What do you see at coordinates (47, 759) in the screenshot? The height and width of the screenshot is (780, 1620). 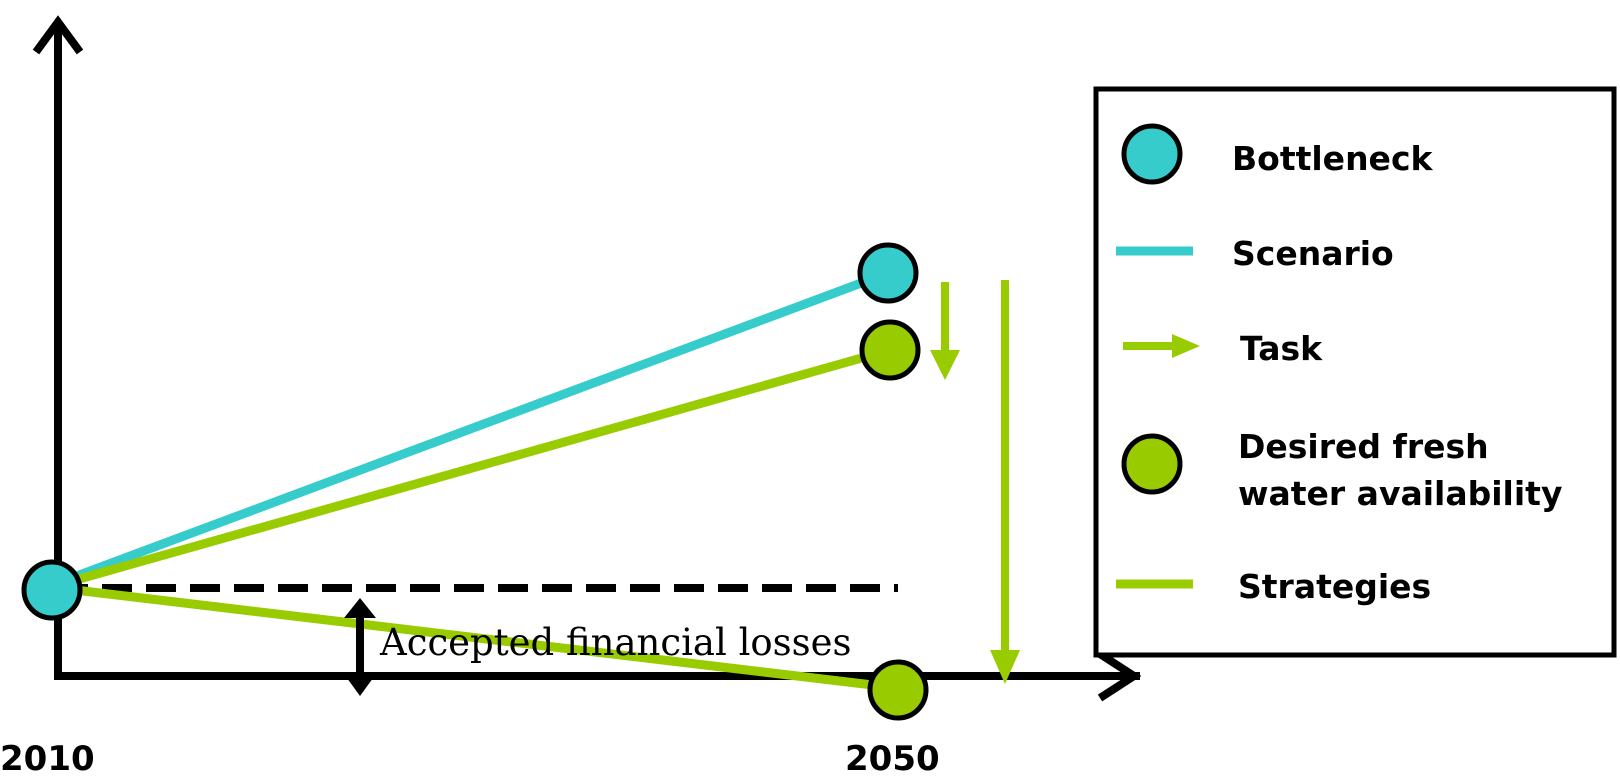 I see `year-label-2010: 2010` at bounding box center [47, 759].